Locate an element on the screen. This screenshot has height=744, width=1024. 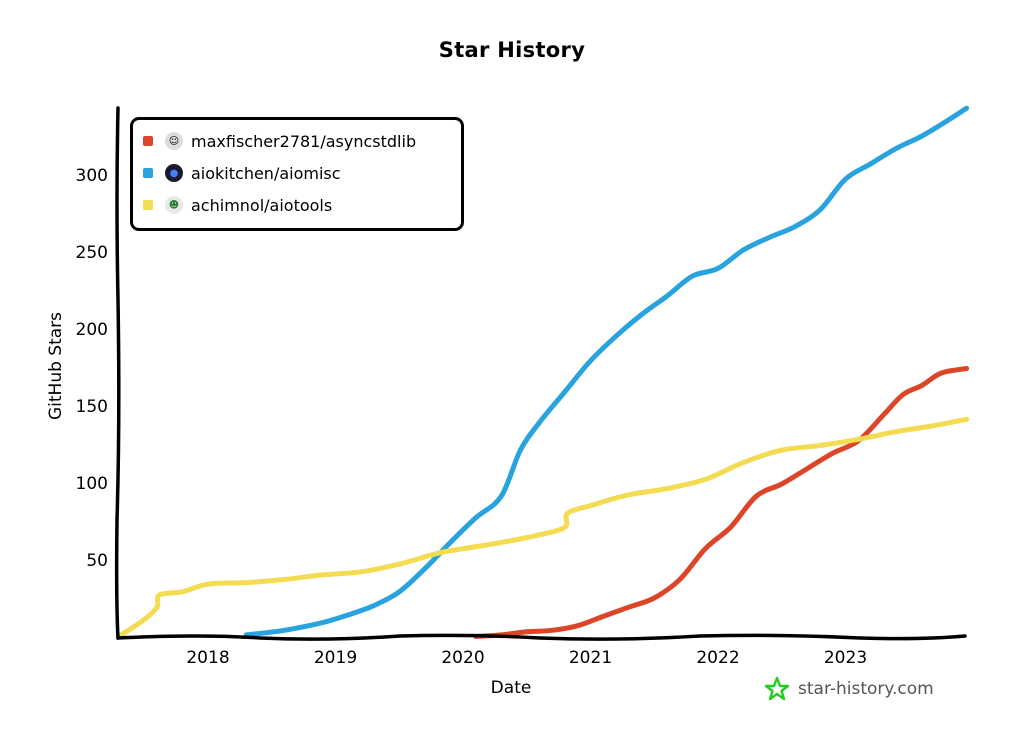
y-tick-label: 200 is located at coordinates (91, 330).